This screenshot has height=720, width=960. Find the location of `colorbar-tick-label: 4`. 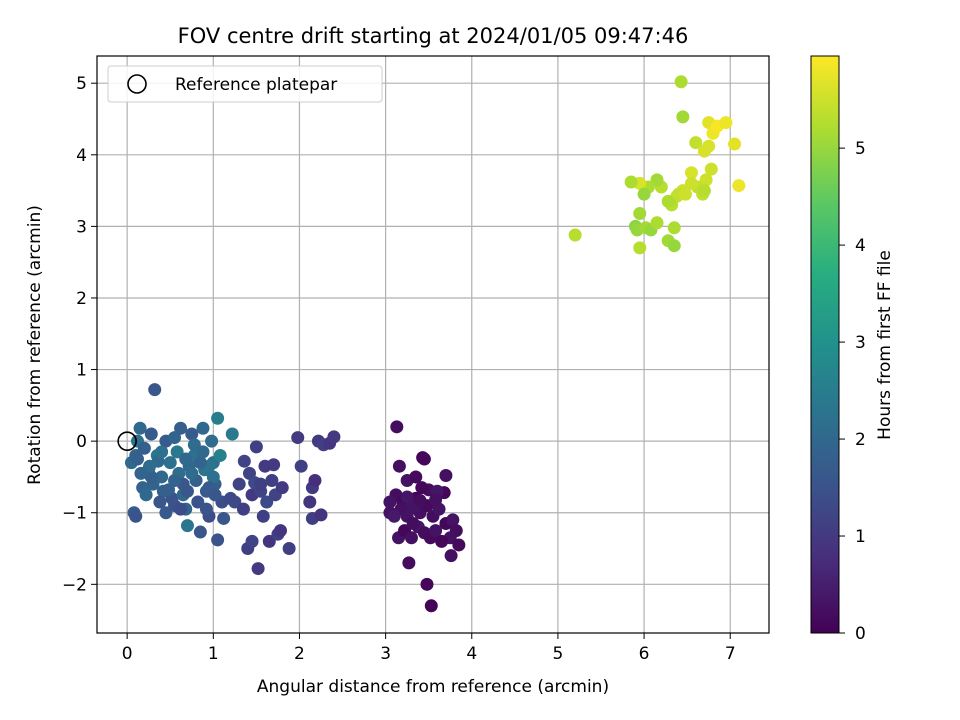

colorbar-tick-label: 4 is located at coordinates (860, 246).